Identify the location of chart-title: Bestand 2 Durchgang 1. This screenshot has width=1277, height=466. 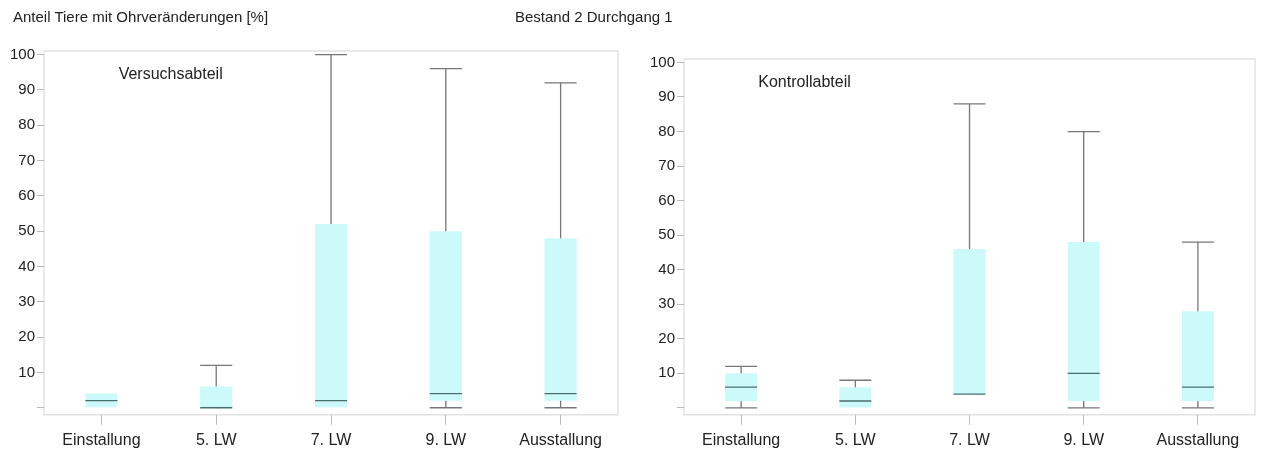
(594, 16).